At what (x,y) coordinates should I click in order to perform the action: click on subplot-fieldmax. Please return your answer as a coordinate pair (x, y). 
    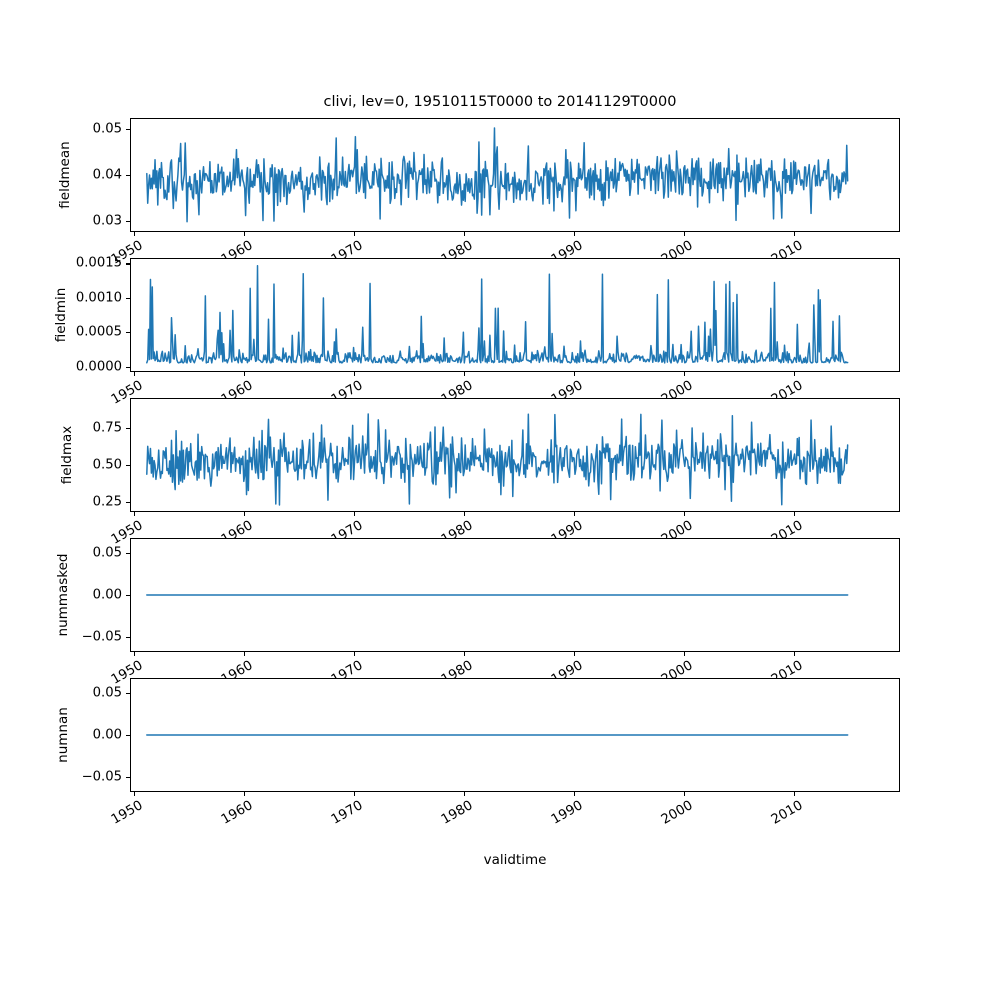
    Looking at the image, I should click on (515, 455).